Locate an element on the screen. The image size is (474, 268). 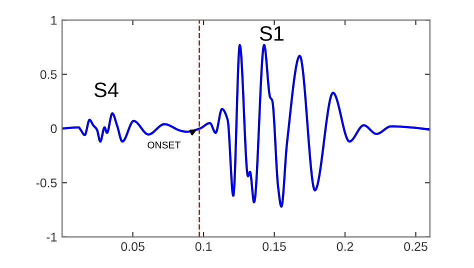
annotation: ONSET is located at coordinates (164, 145).